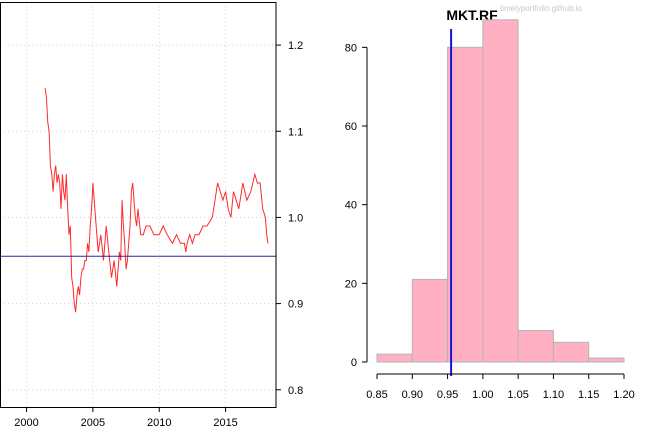 Image resolution: width=648 pixels, height=432 pixels. I want to click on histogram-title: MKT.RF, so click(472, 15).